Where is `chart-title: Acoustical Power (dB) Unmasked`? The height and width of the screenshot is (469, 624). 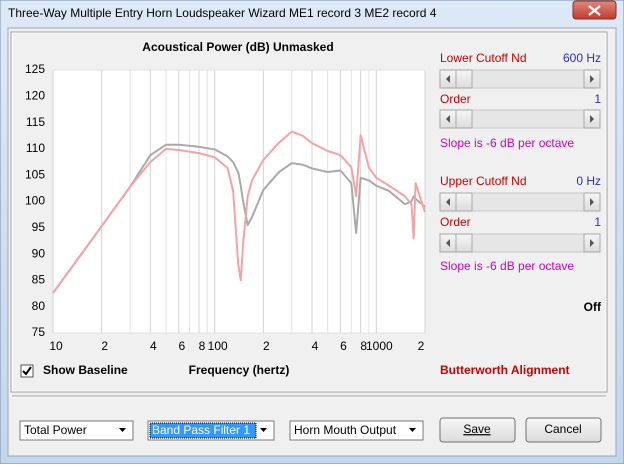 chart-title: Acoustical Power (dB) Unmasked is located at coordinates (237, 47).